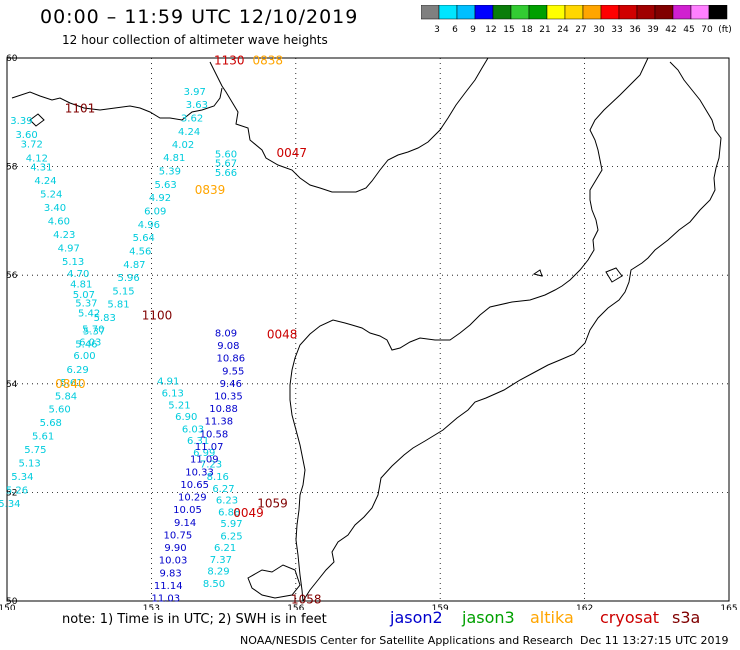  I want to click on colorbar-label: 6, so click(455, 30).